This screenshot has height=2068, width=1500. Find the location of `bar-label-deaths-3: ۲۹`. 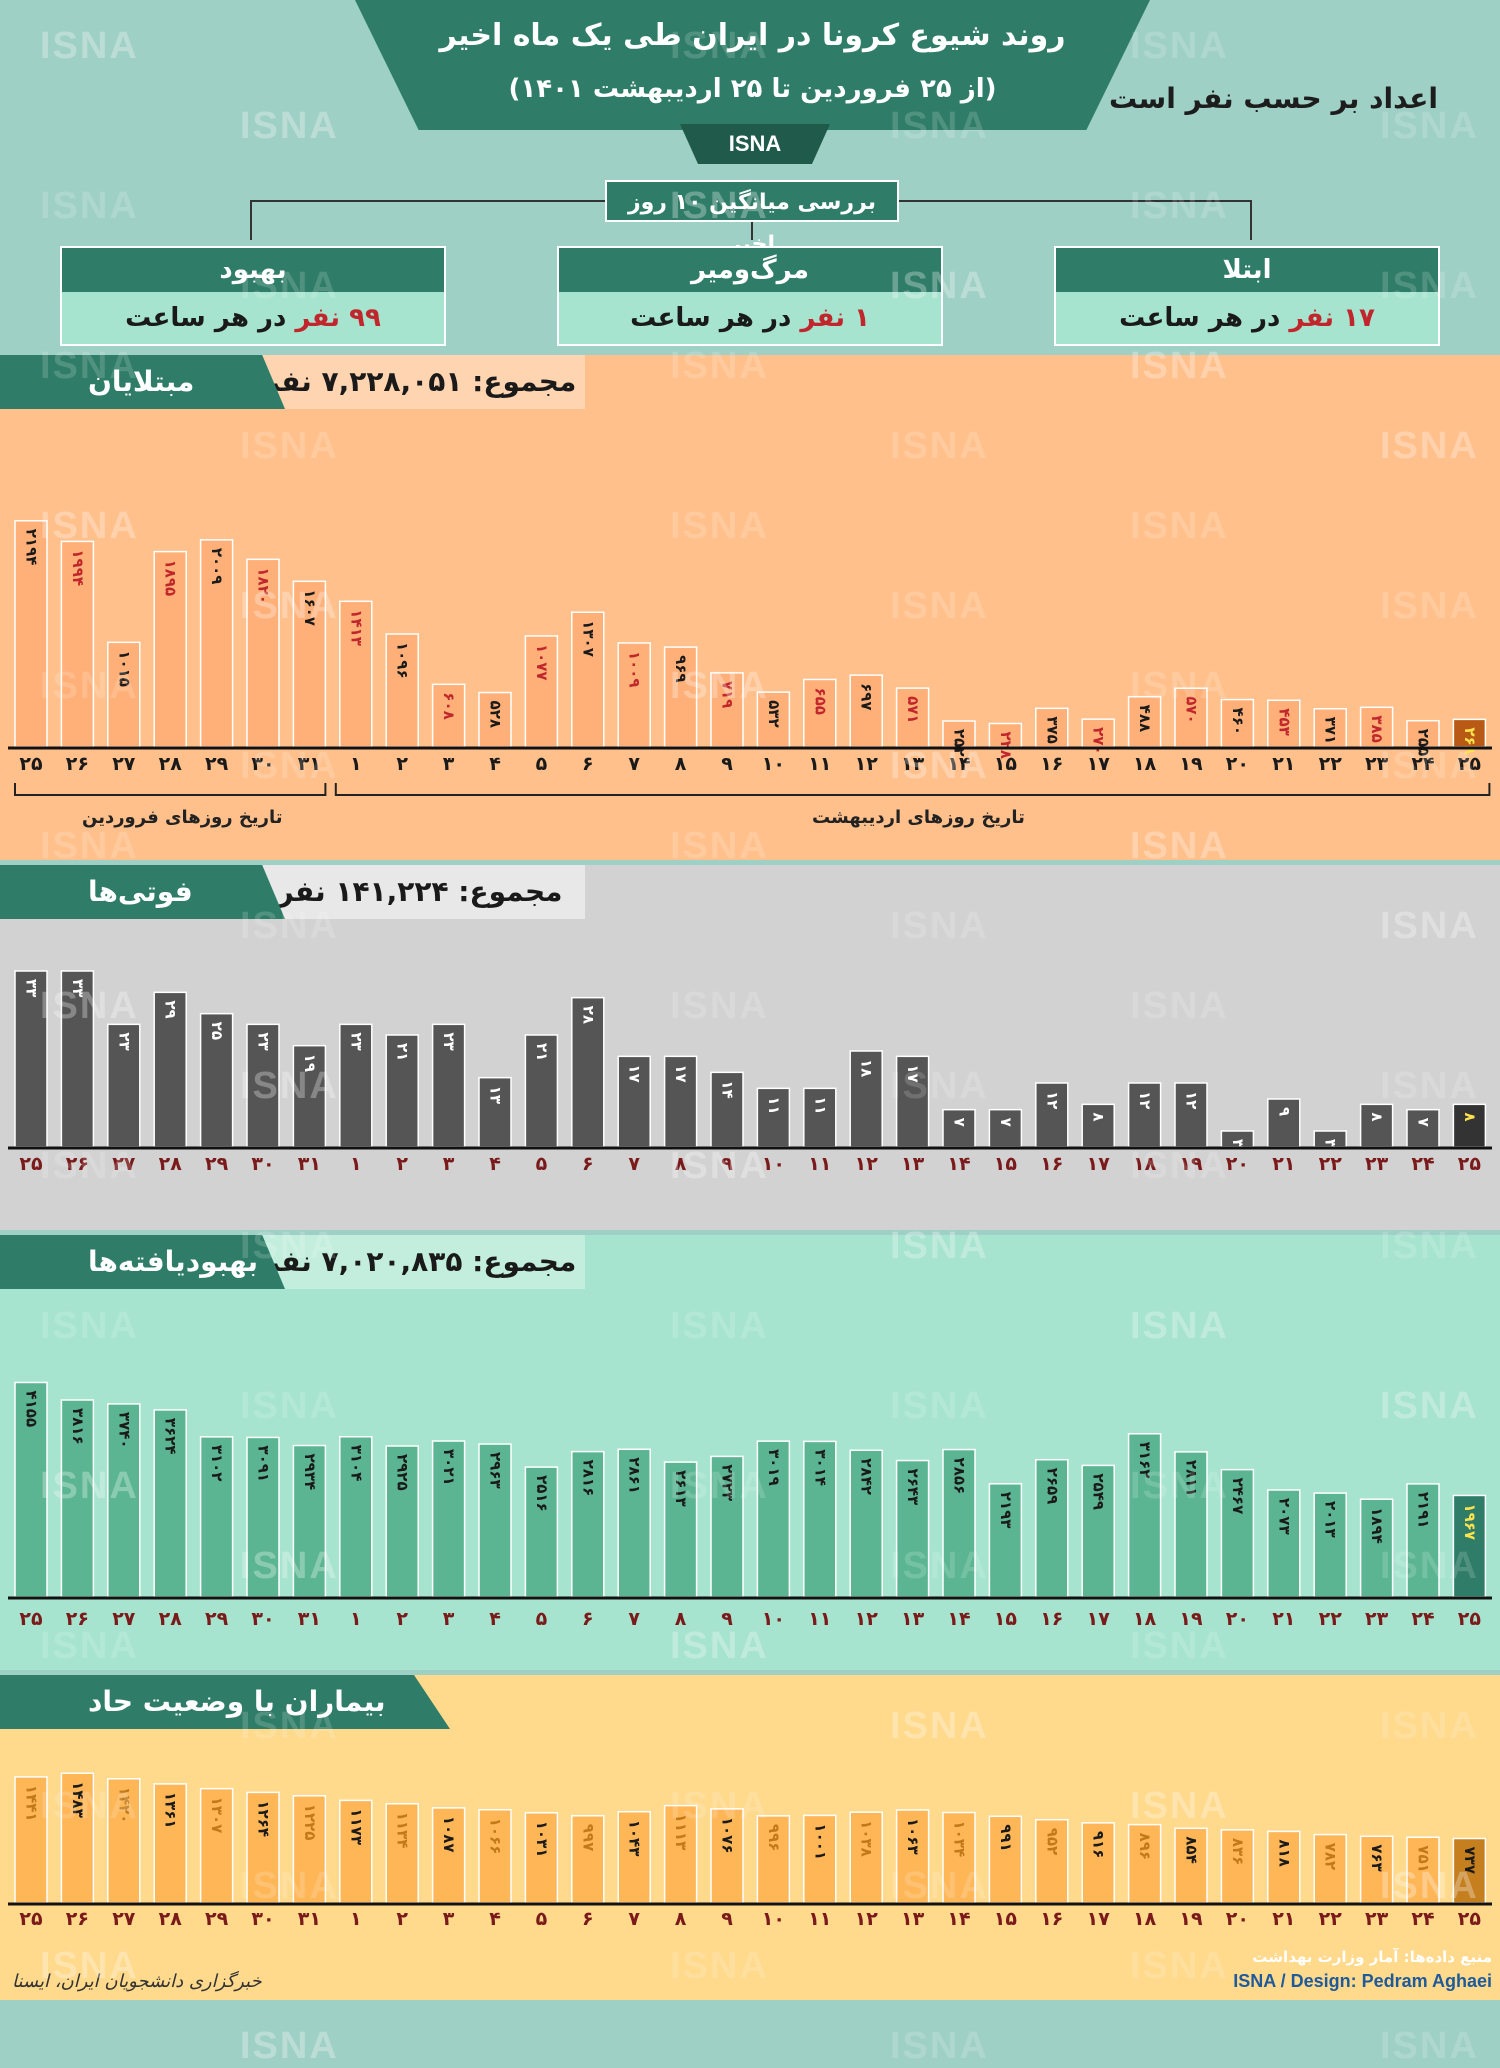

bar-label-deaths-3: ۲۹ is located at coordinates (171, 1009).